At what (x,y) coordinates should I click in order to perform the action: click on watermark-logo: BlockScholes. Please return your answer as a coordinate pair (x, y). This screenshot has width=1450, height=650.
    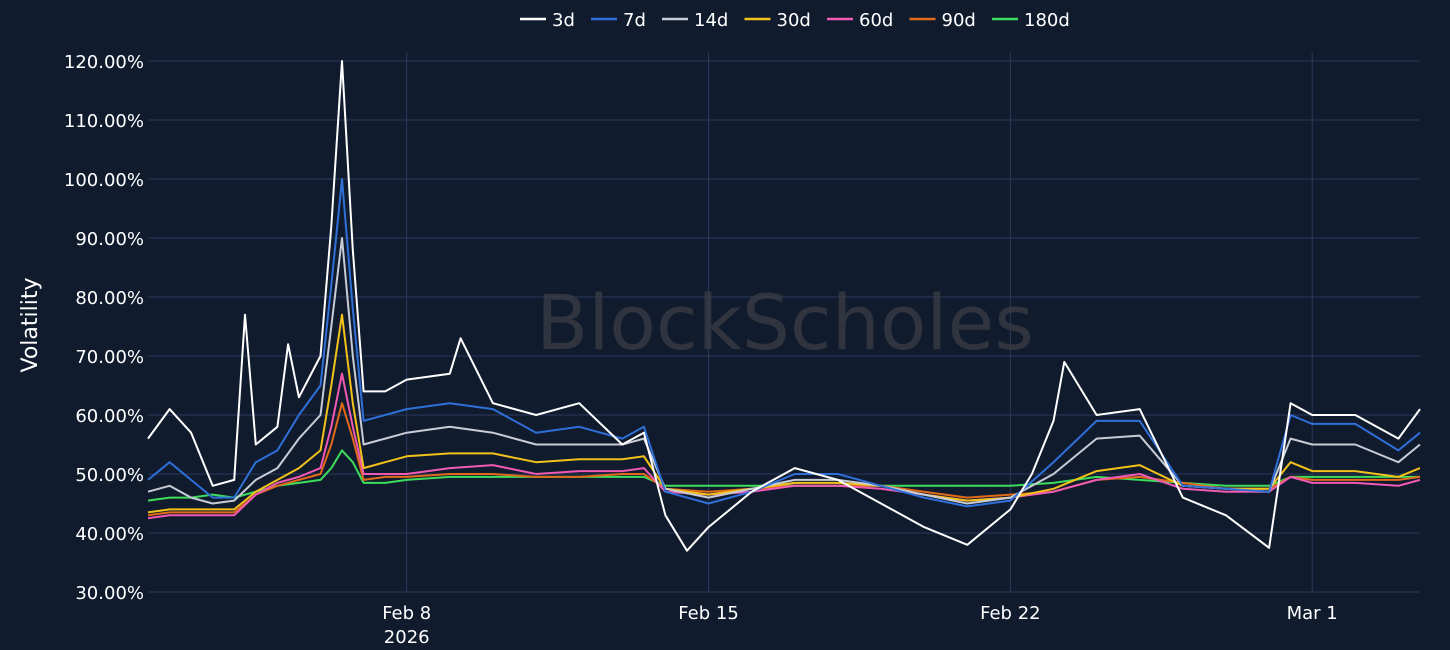
    Looking at the image, I should click on (785, 322).